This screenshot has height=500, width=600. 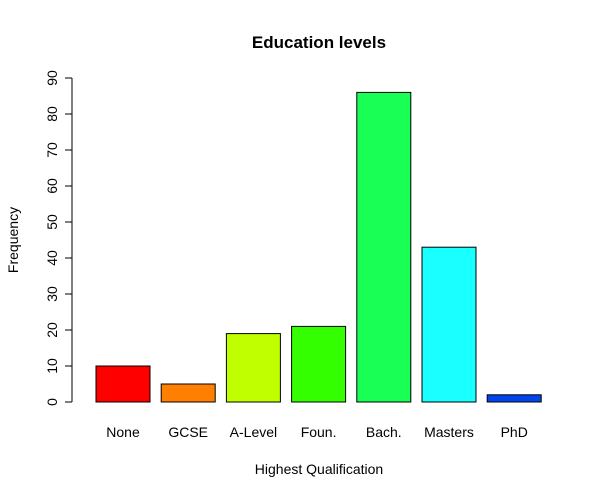 I want to click on y-tick-label: 80, so click(x=52, y=114).